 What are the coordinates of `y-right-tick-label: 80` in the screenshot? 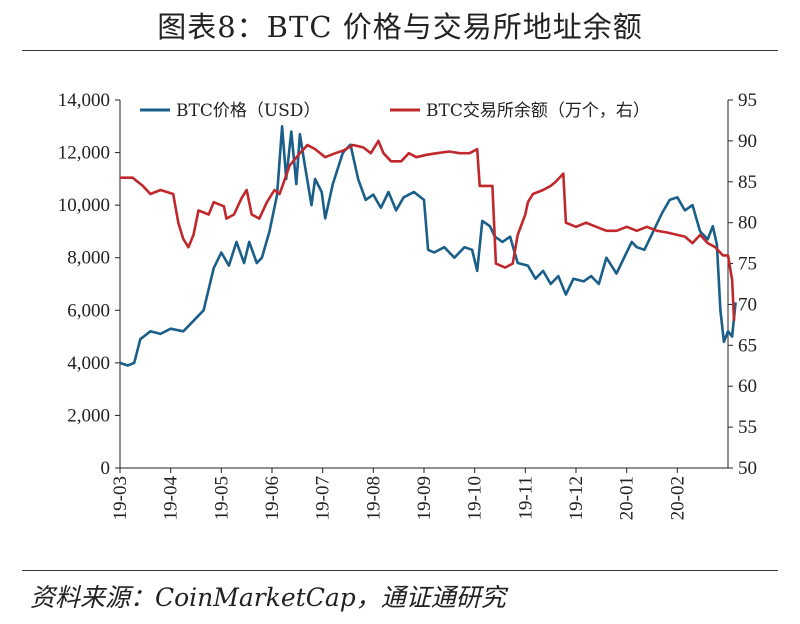 It's located at (747, 223).